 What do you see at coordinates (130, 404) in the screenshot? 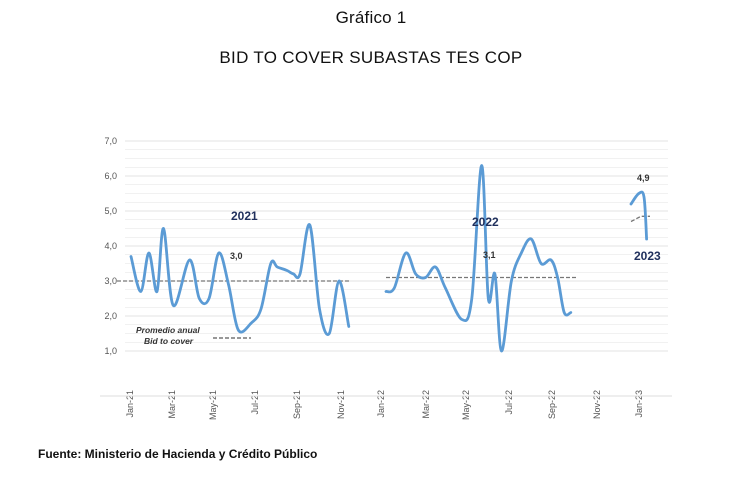
I see `x-tick-label-0: Jan-21` at bounding box center [130, 404].